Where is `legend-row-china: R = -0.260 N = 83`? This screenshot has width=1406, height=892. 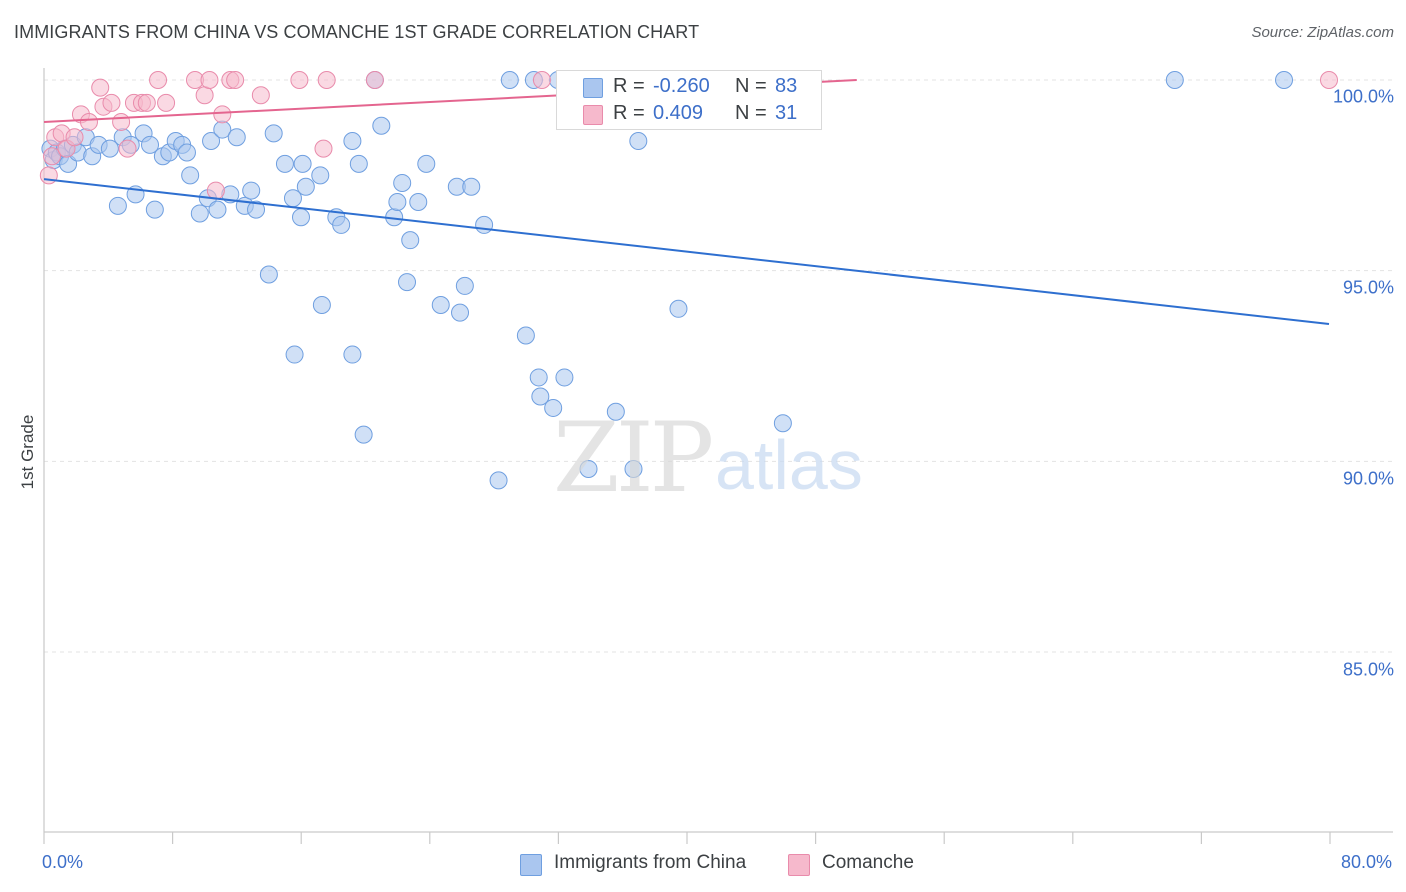
legend-row-china: R = -0.260 N = 83 is located at coordinates (689, 87).